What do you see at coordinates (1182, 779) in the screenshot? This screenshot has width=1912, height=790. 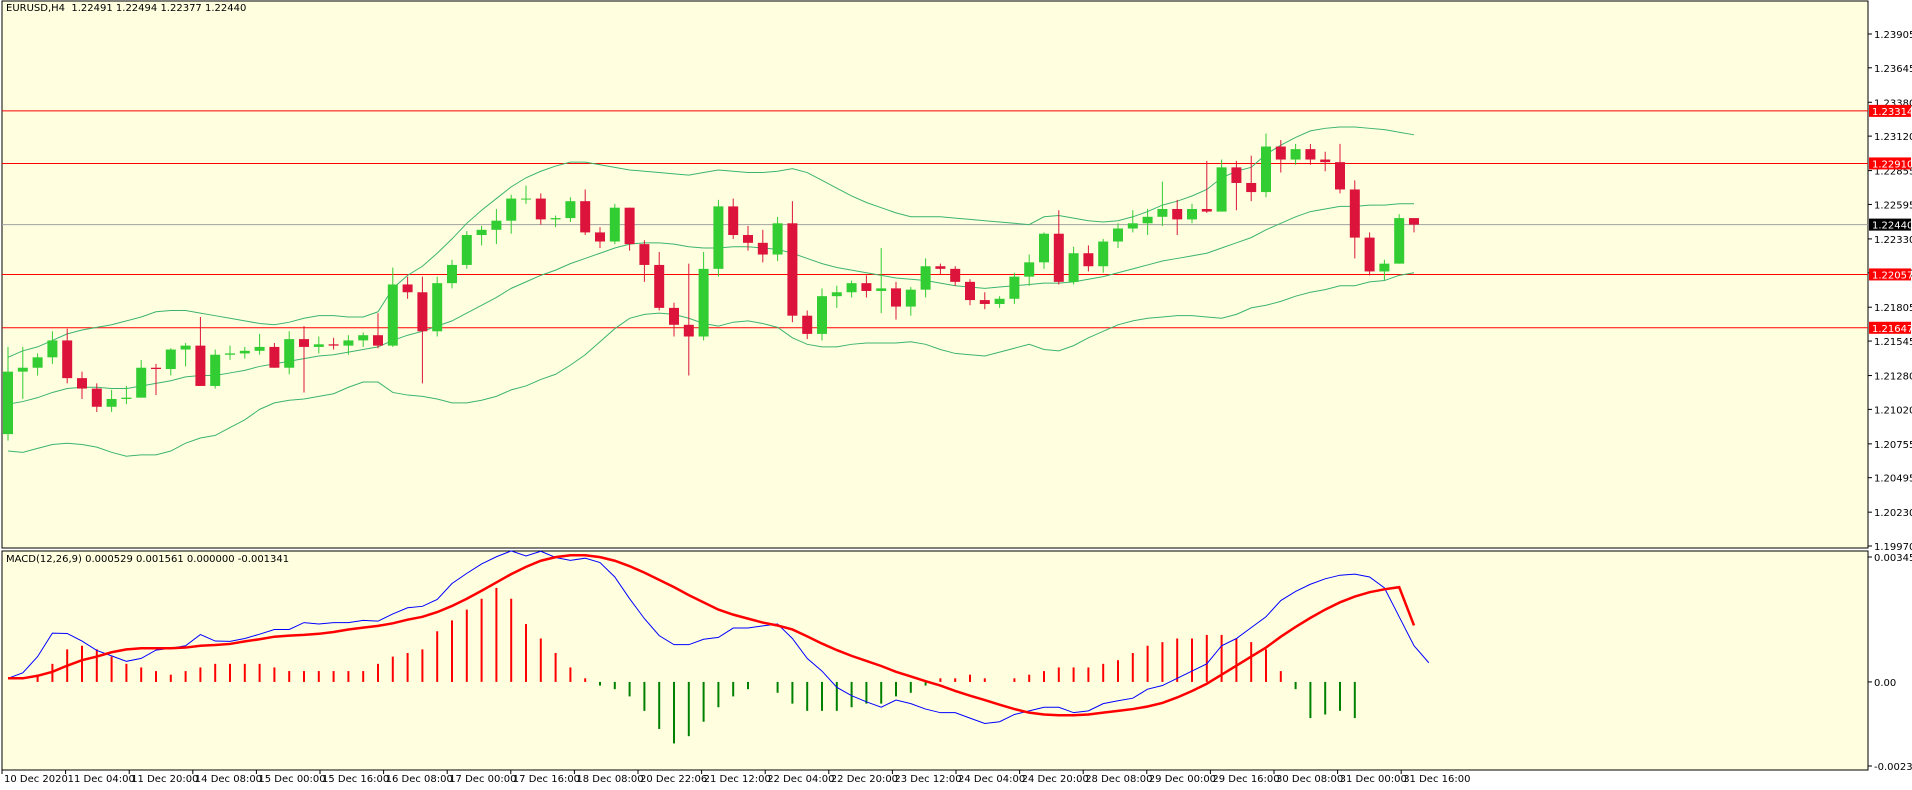 I see `x-tick-label: 29 Dec 00:00` at bounding box center [1182, 779].